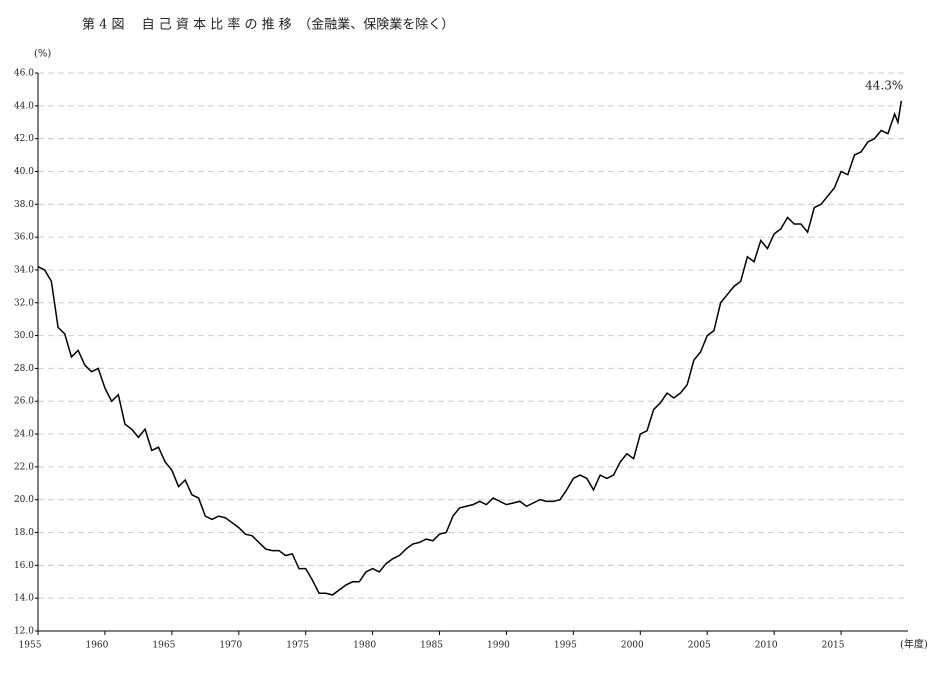  What do you see at coordinates (24, 139) in the screenshot?
I see `y-tick-label: 42.0` at bounding box center [24, 139].